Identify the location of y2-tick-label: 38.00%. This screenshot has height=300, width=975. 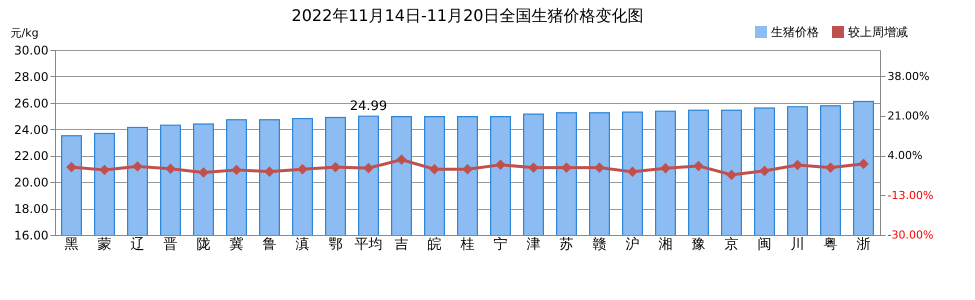
(909, 76).